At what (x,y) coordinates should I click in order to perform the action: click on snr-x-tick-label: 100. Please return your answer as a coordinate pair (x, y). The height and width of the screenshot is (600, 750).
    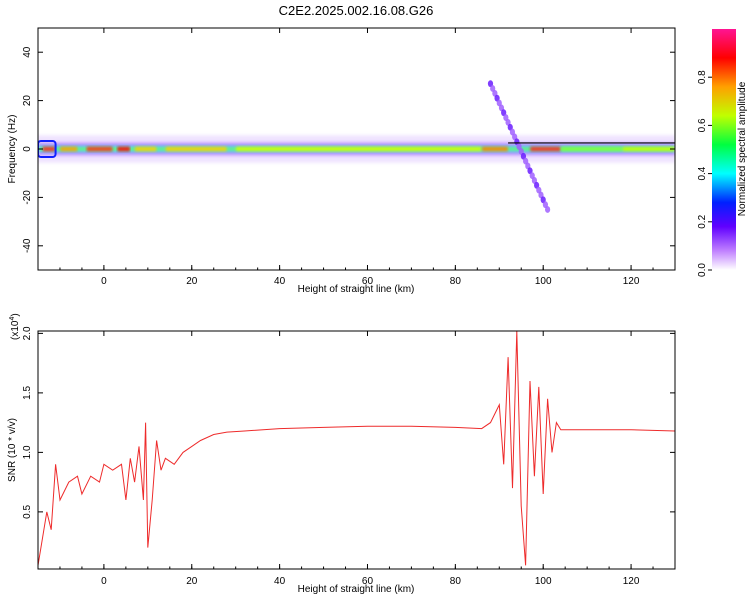
    Looking at the image, I should click on (543, 581).